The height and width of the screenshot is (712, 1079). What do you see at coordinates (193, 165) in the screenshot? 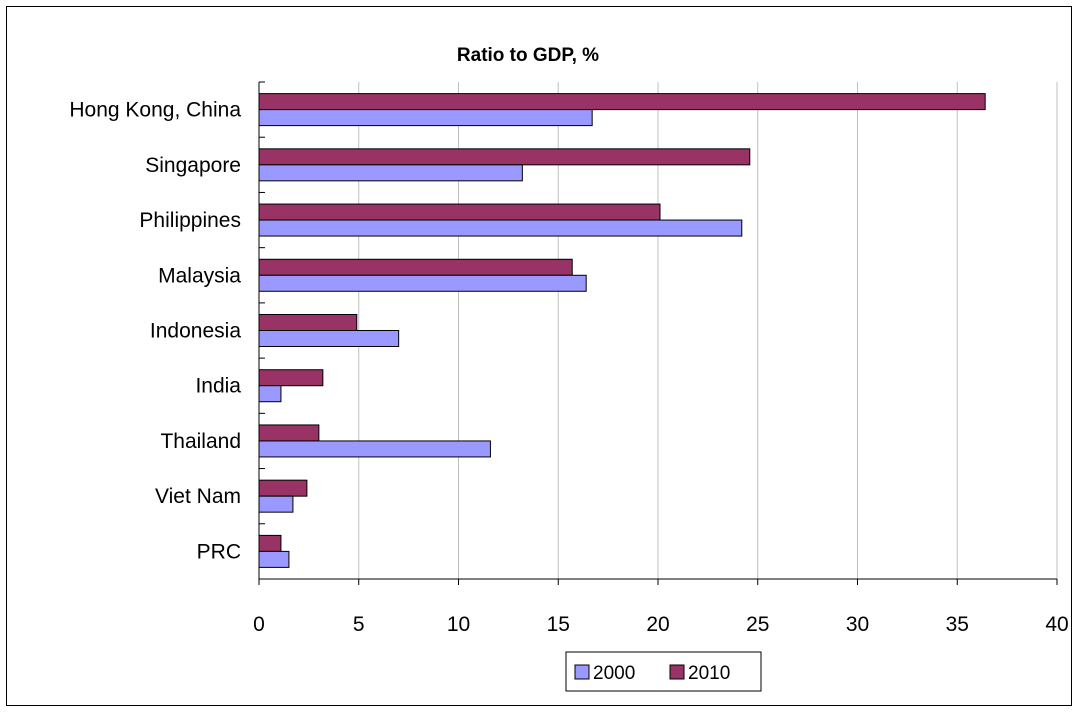
I see `category-label: Singapore` at bounding box center [193, 165].